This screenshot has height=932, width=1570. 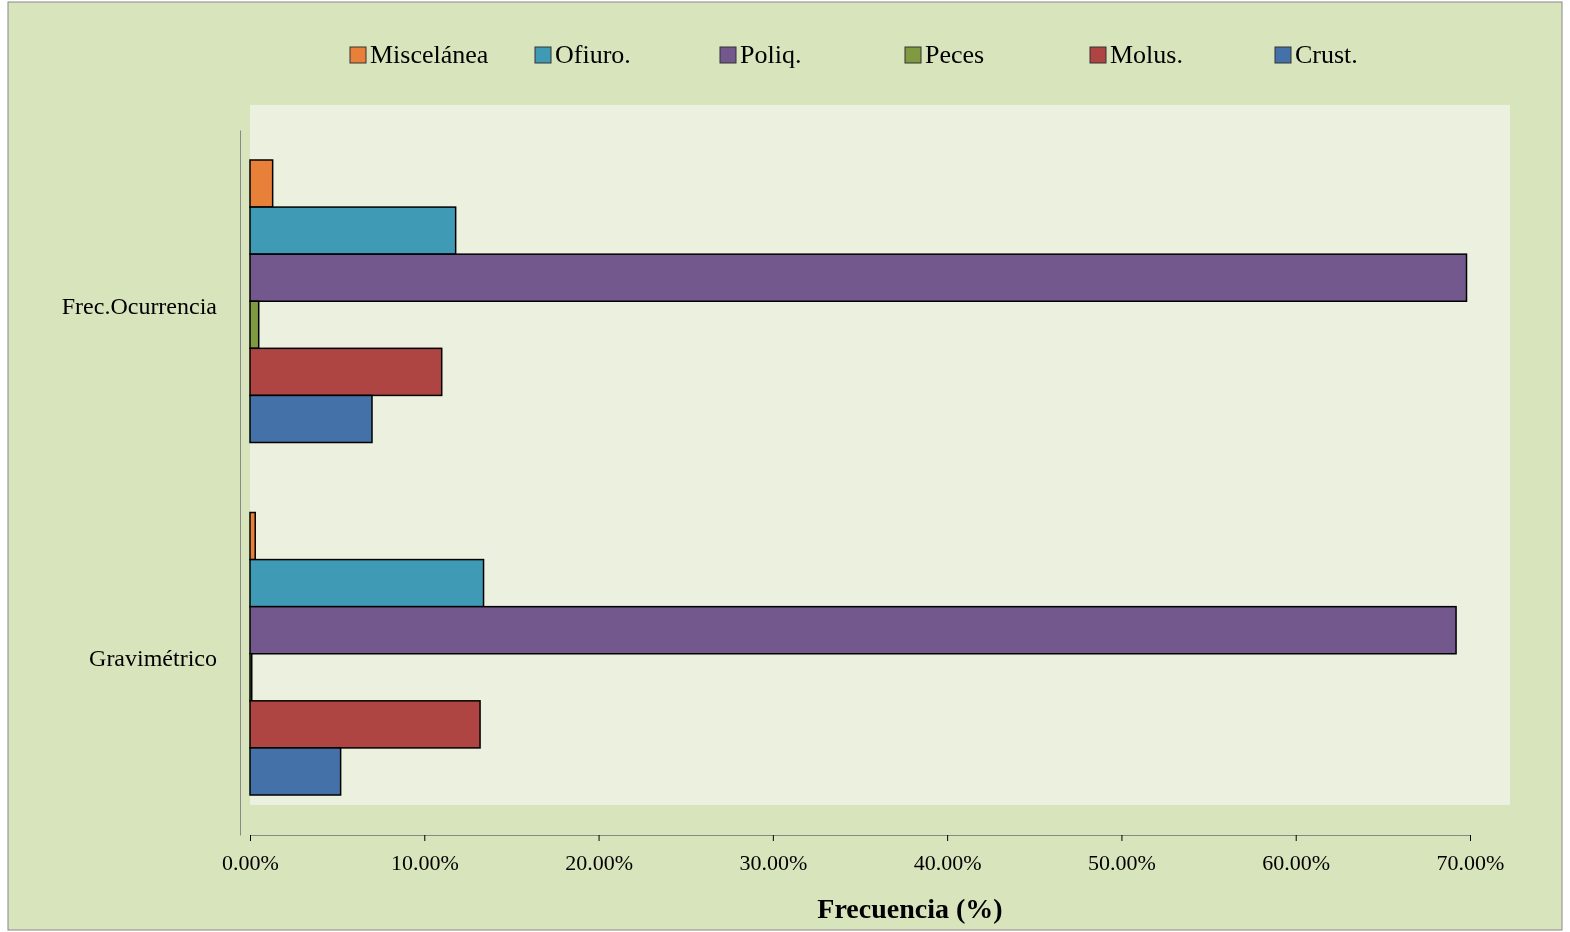 What do you see at coordinates (593, 54) in the screenshot?
I see `legend-label: Ofiuro.` at bounding box center [593, 54].